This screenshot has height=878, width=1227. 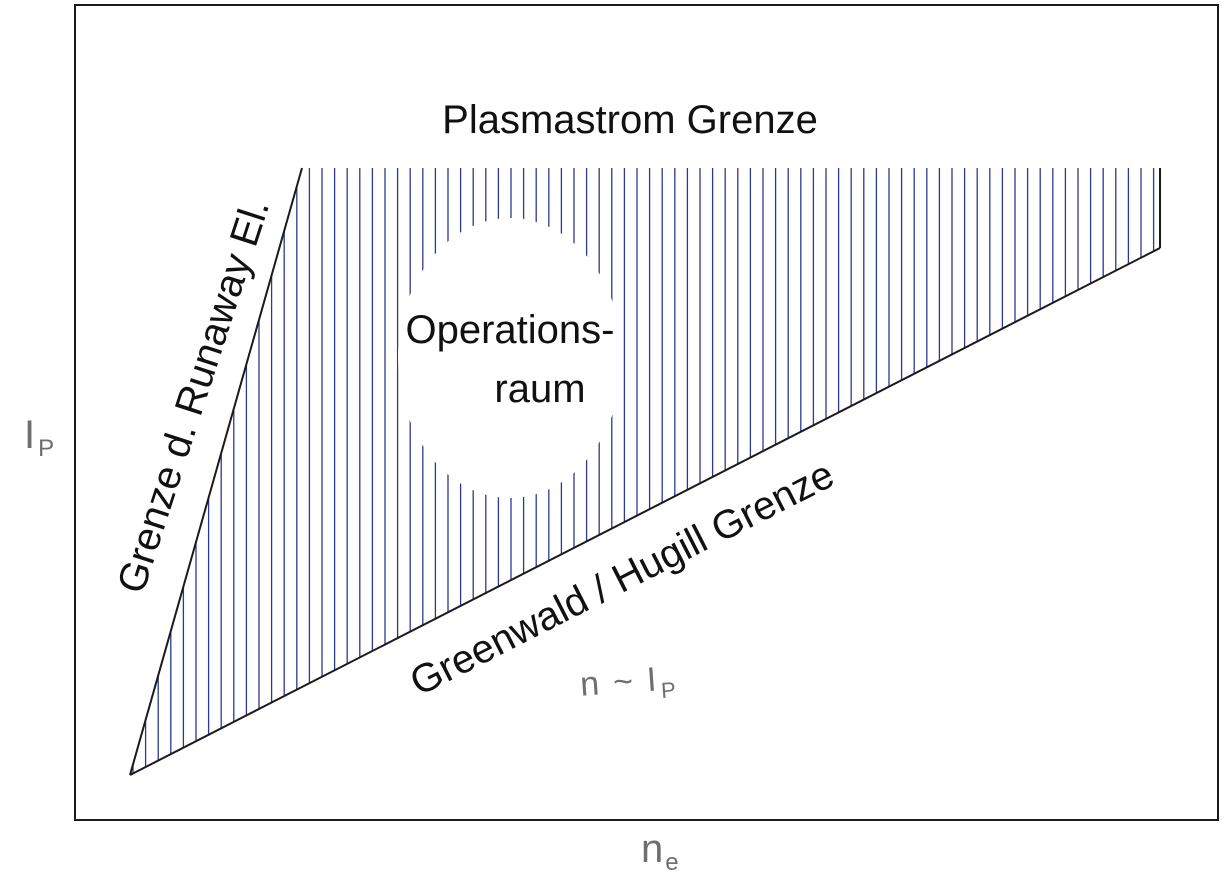 What do you see at coordinates (652, 680) in the screenshot?
I see `scaling-current: I` at bounding box center [652, 680].